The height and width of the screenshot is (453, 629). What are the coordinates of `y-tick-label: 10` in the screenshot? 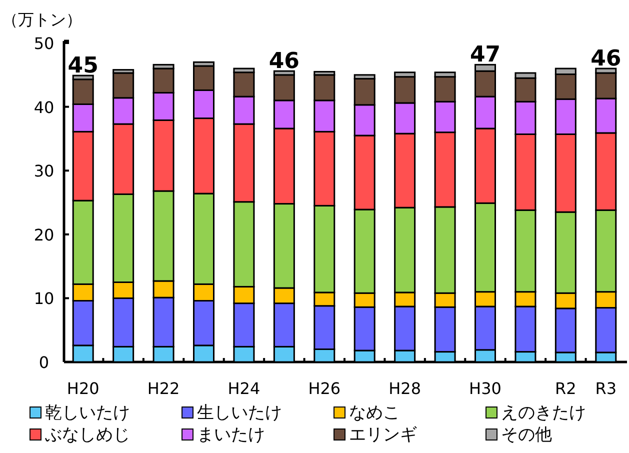 It's located at (44, 298).